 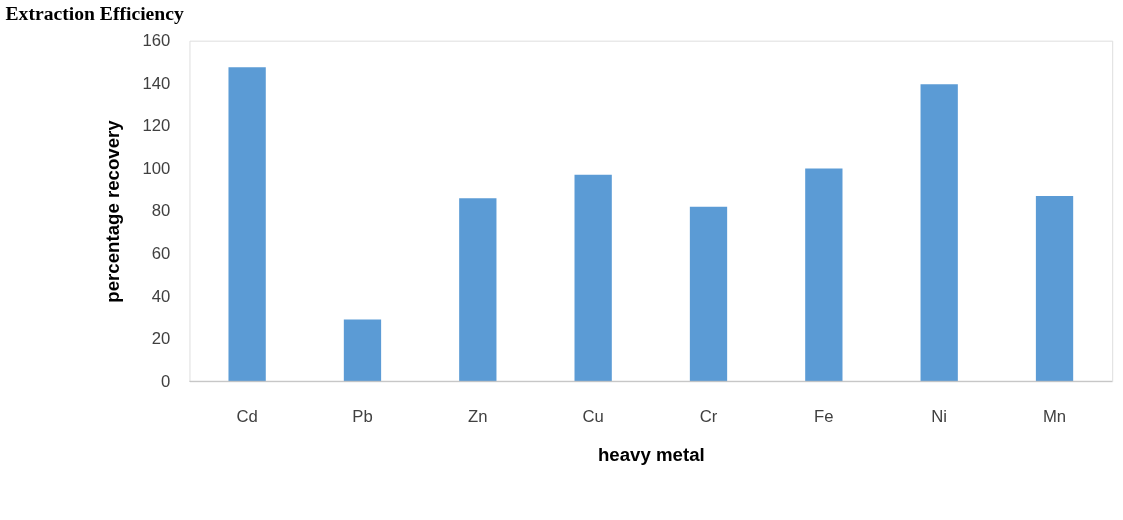 What do you see at coordinates (156, 83) in the screenshot?
I see `y-tick-label: 140` at bounding box center [156, 83].